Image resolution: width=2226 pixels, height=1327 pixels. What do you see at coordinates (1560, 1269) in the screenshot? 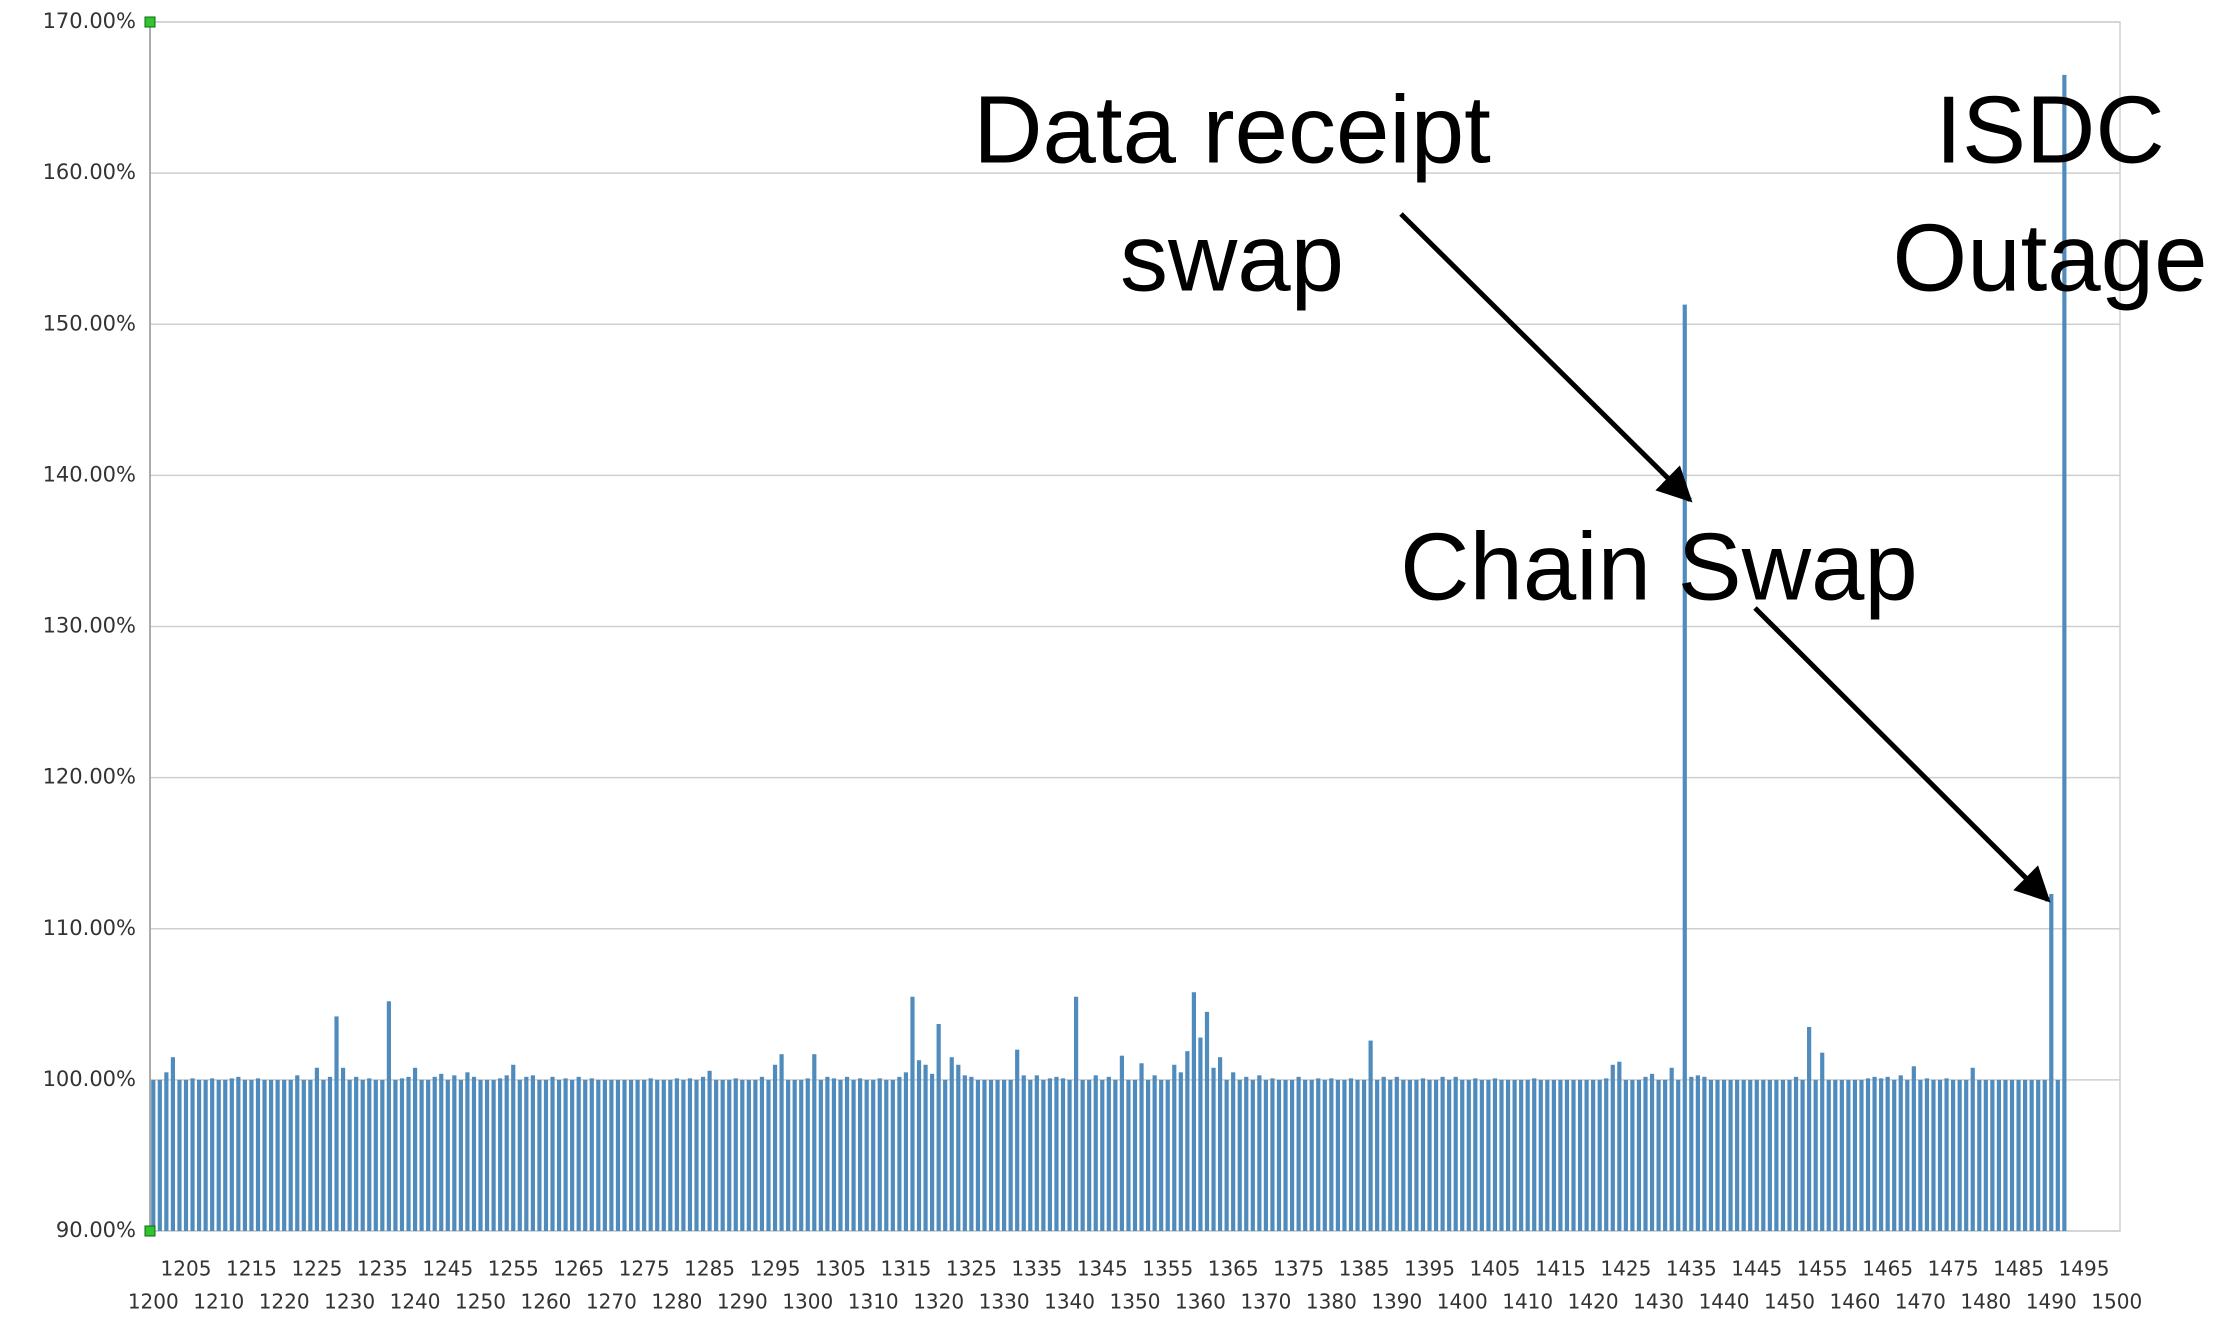
I see `x-tick-label: 1415` at bounding box center [1560, 1269].